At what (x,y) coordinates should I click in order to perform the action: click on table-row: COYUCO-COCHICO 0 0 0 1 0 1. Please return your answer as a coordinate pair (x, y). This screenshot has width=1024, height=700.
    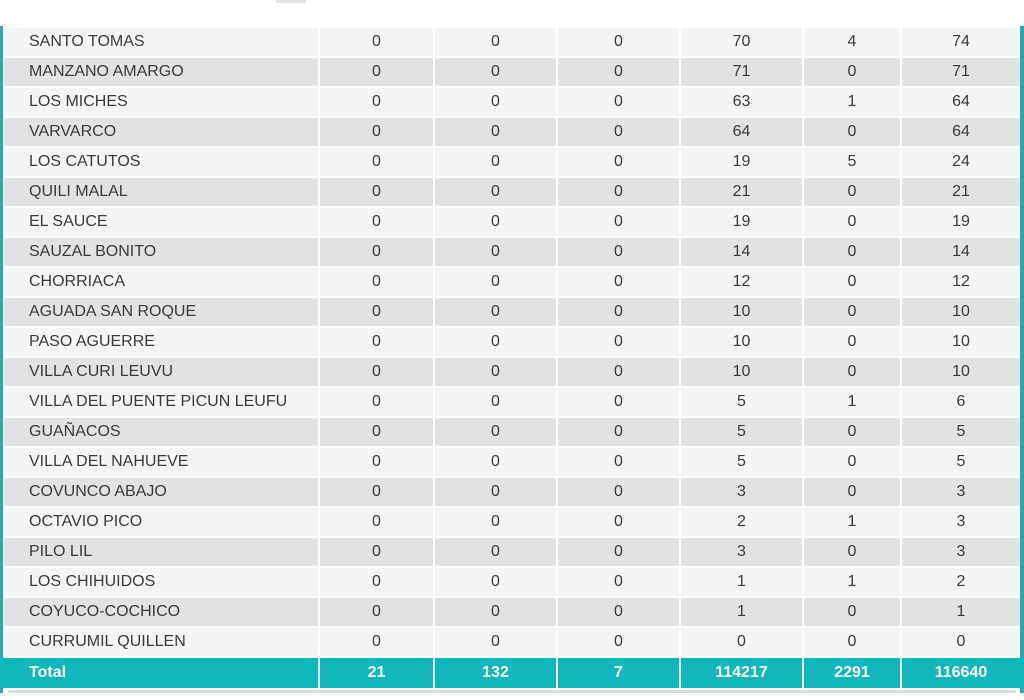
    Looking at the image, I should click on (512, 612).